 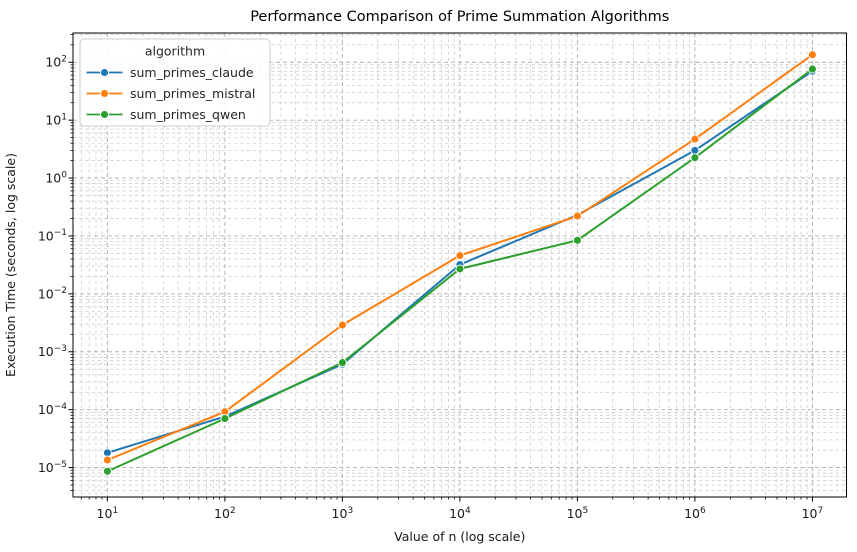 I want to click on x-tick-label: 101, so click(x=108, y=513).